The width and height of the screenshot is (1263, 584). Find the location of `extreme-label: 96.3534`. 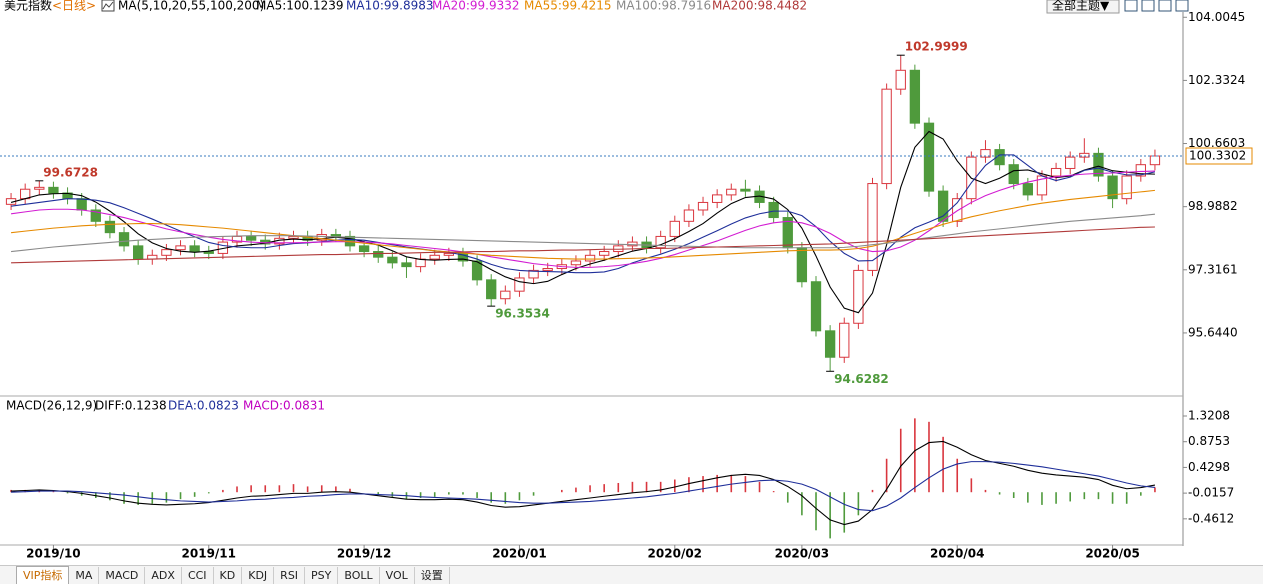

extreme-label: 96.3534 is located at coordinates (522, 314).